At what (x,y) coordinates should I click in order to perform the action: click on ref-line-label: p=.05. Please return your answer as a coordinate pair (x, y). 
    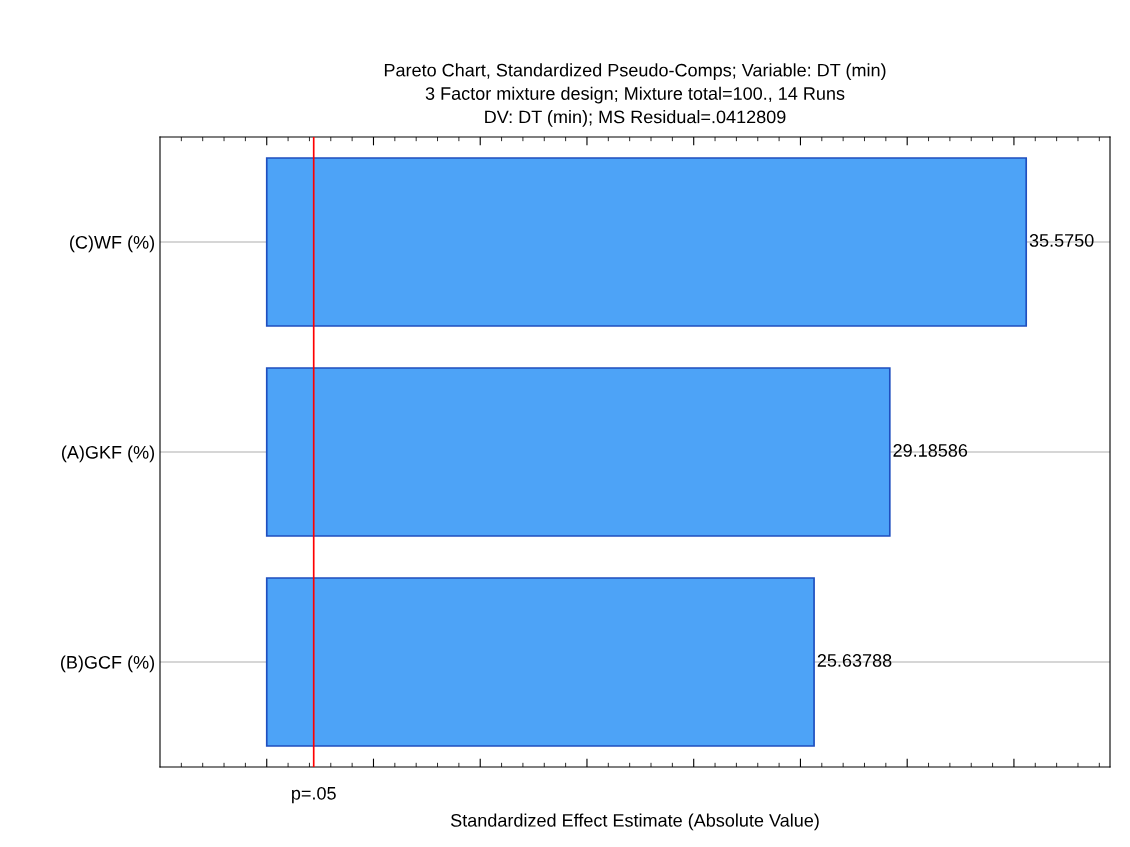
    Looking at the image, I should click on (314, 795).